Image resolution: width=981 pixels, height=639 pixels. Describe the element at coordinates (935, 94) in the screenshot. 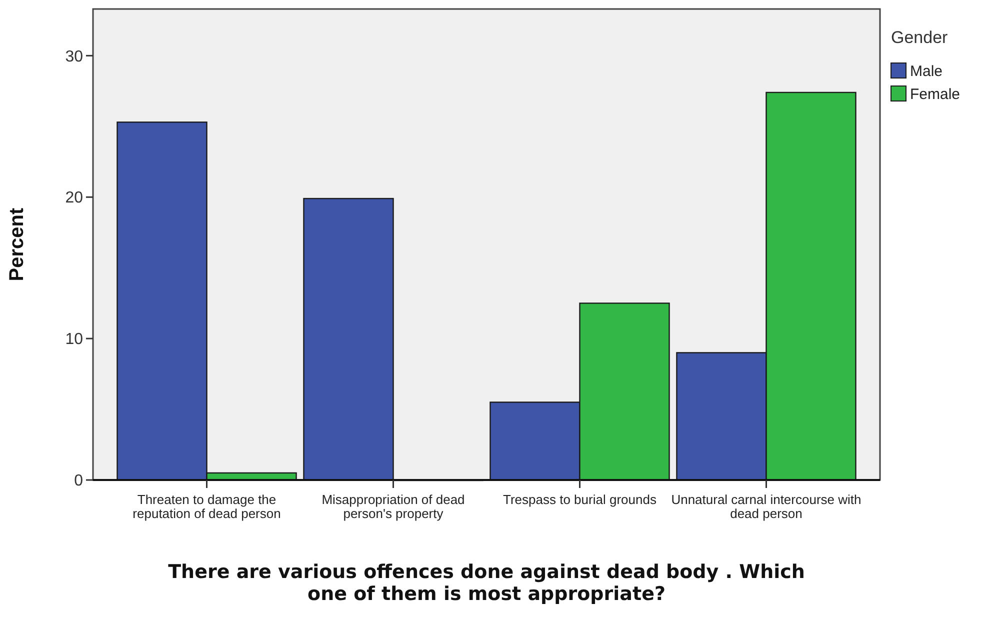

I see `legend-label: Female` at that location.